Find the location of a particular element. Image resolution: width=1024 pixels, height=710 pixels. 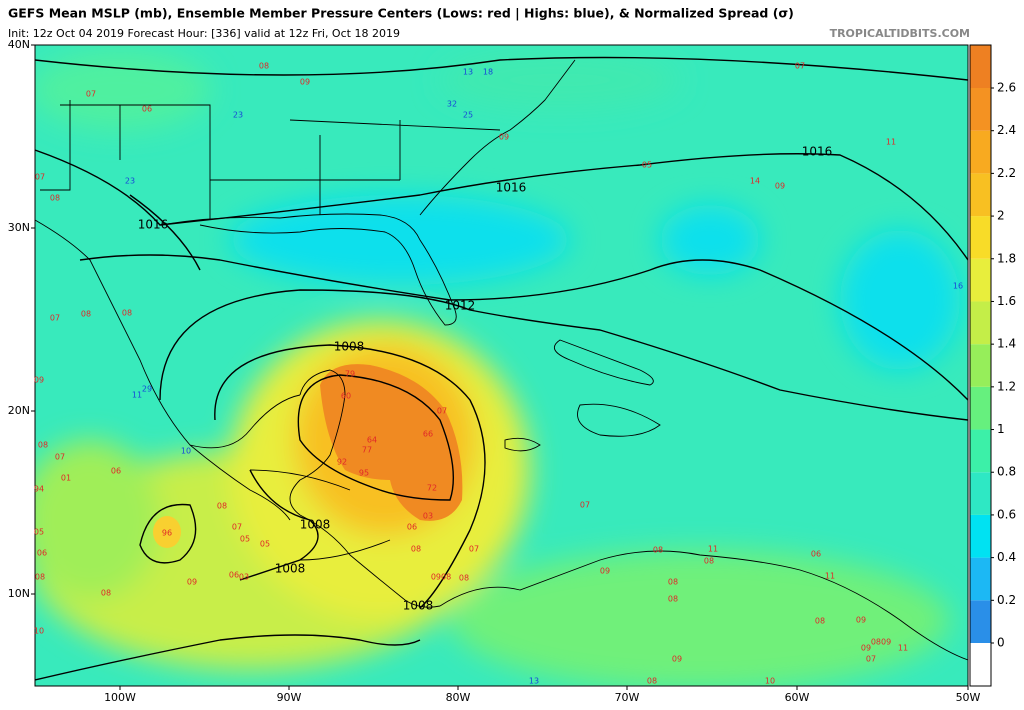

low-center: 0809 is located at coordinates (881, 642).